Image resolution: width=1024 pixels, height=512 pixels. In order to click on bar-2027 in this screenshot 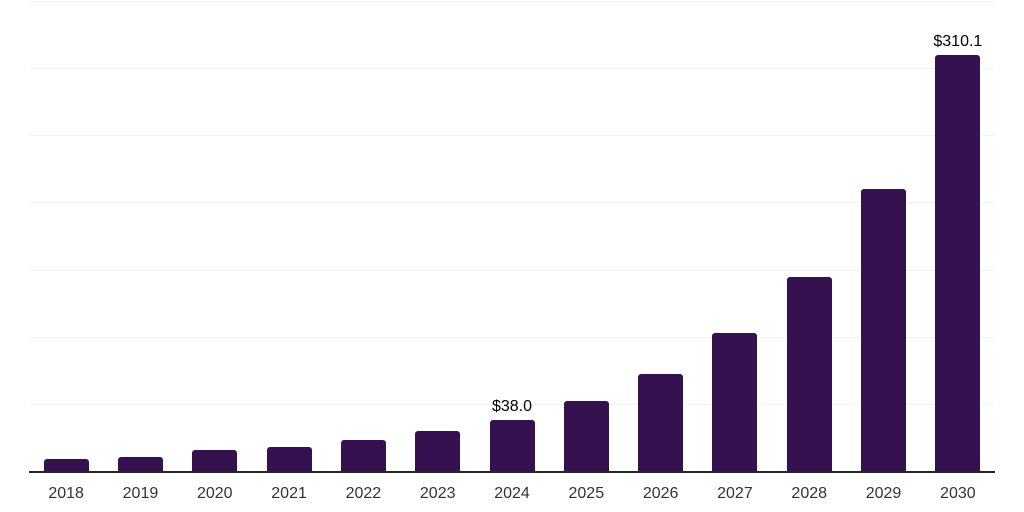, I will do `click(735, 402)`.